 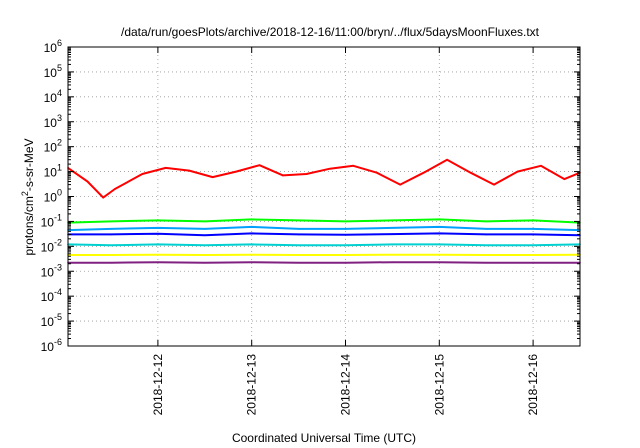 What do you see at coordinates (324, 438) in the screenshot?
I see `x-axis-label: Coordinated Universal Time (UTC)` at bounding box center [324, 438].